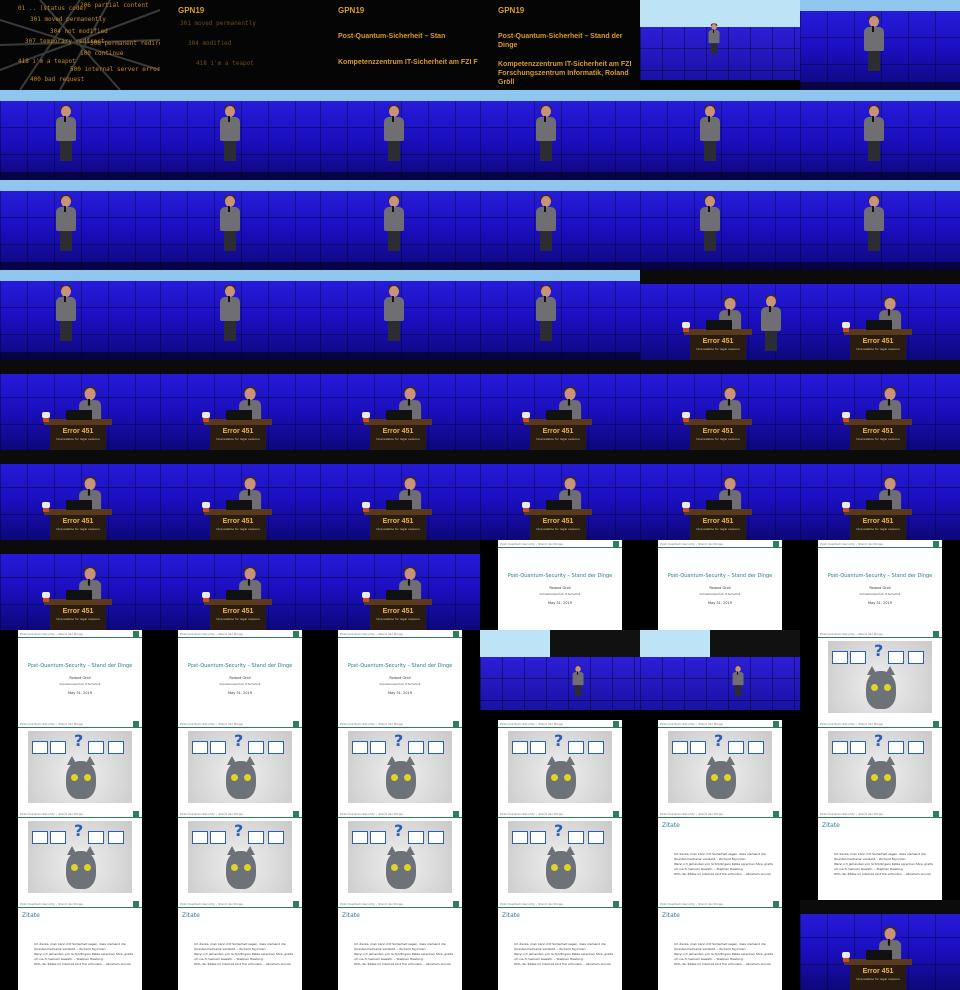 The image size is (960, 990). Describe the element at coordinates (80, 45) in the screenshot. I see `web-strand` at that location.